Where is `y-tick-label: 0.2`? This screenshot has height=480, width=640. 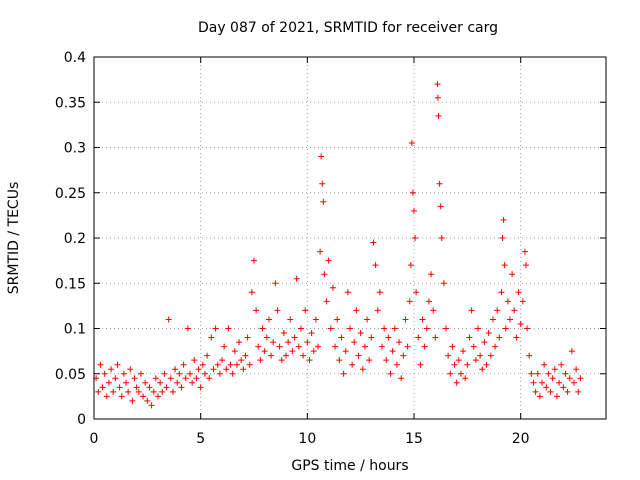 y-tick-label: 0.2 is located at coordinates (75, 239).